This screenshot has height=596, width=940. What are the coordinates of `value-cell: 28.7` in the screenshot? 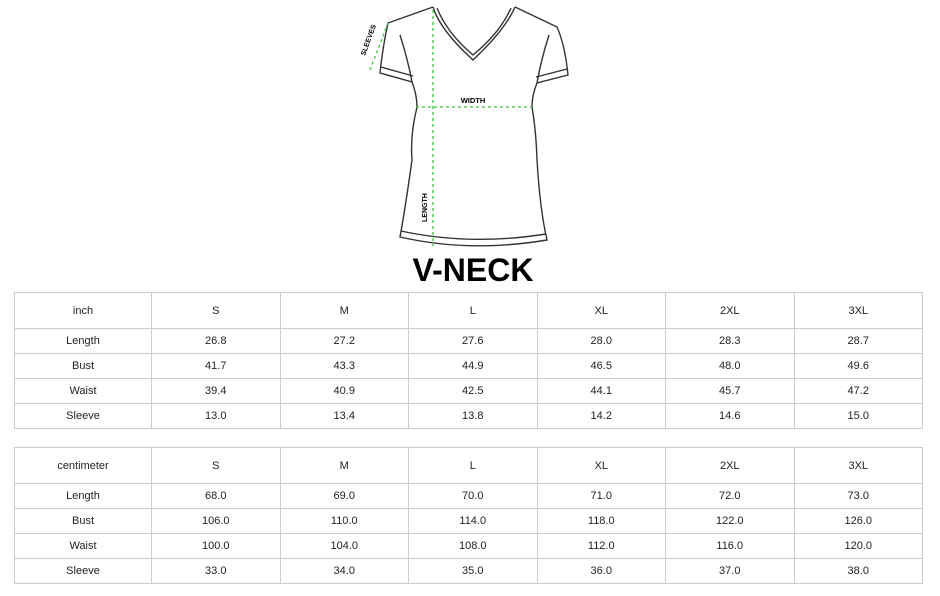 It's located at (858, 341).